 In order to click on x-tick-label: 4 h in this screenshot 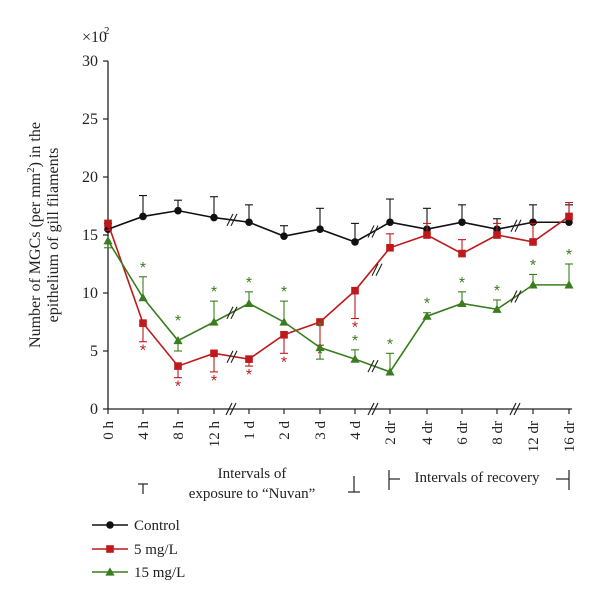, I will do `click(144, 430)`.